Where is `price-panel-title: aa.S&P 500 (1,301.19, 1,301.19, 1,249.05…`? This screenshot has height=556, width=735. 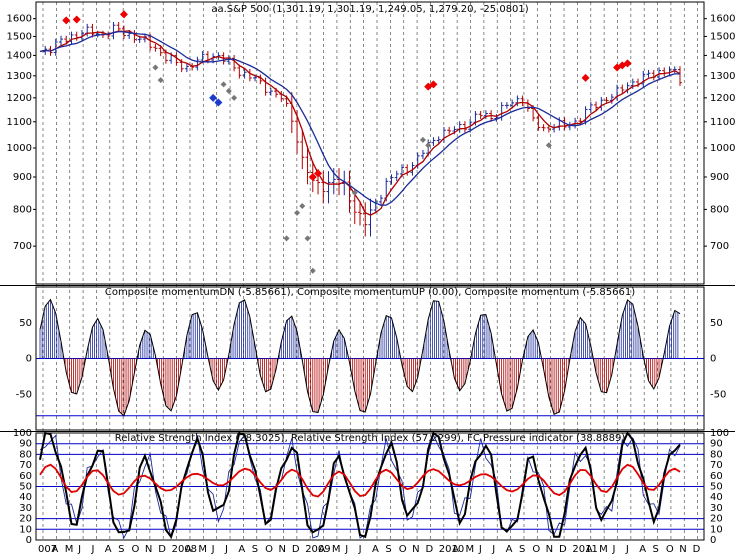
price-panel-title: aa.S&P 500 (1,301.19, 1,301.19, 1,249.05… is located at coordinates (369, 9).